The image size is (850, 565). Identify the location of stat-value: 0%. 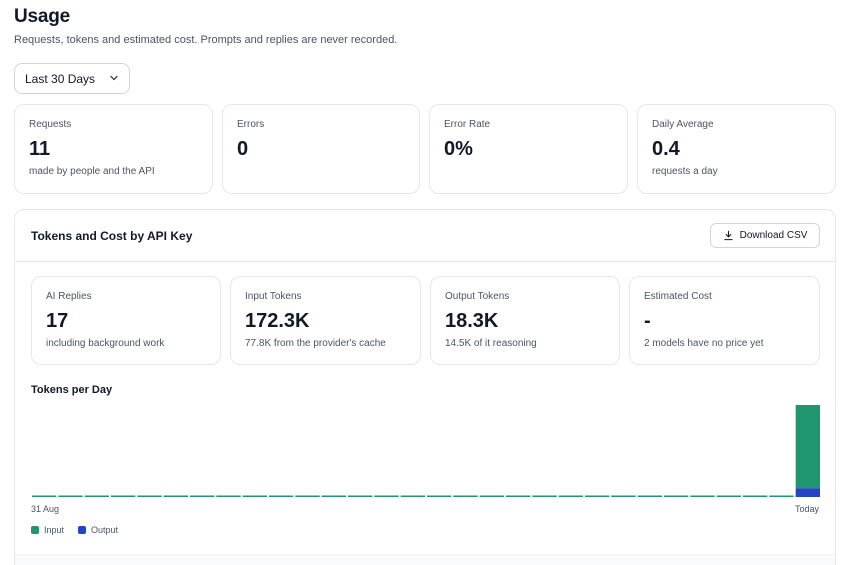
(458, 149).